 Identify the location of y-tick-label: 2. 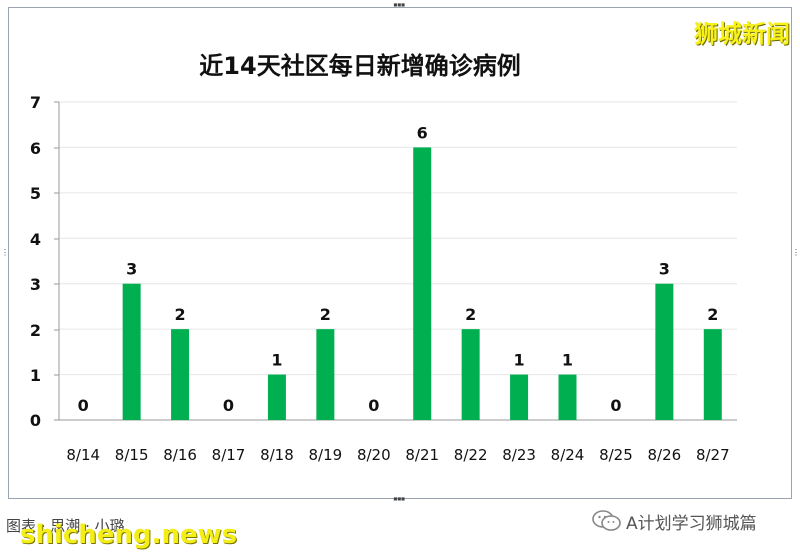
(35, 330).